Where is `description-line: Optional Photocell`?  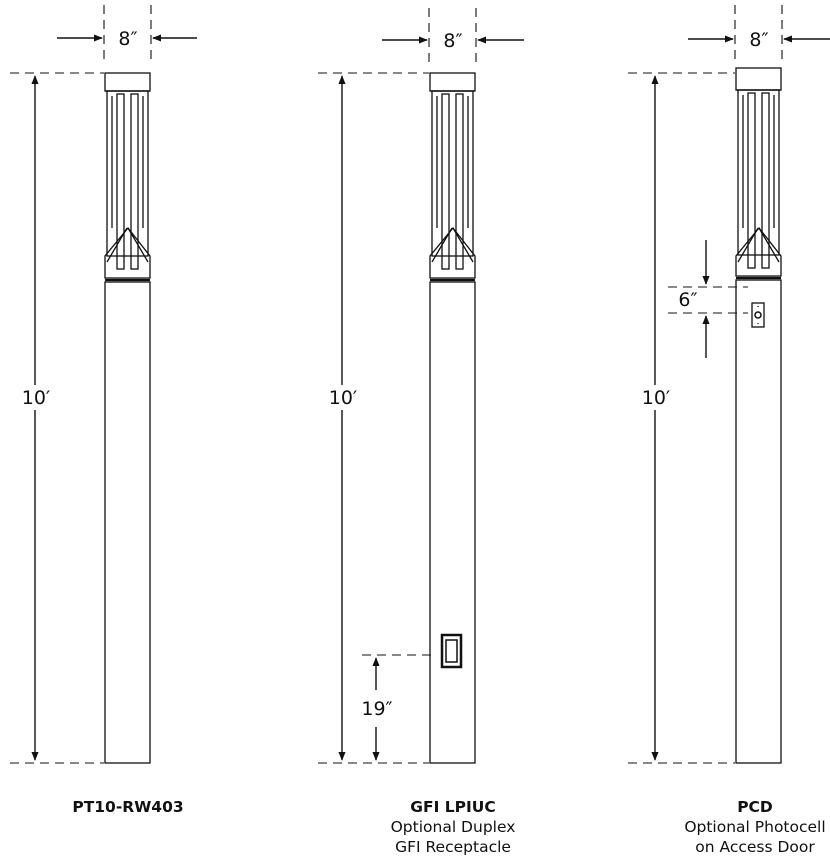 description-line: Optional Photocell is located at coordinates (755, 827).